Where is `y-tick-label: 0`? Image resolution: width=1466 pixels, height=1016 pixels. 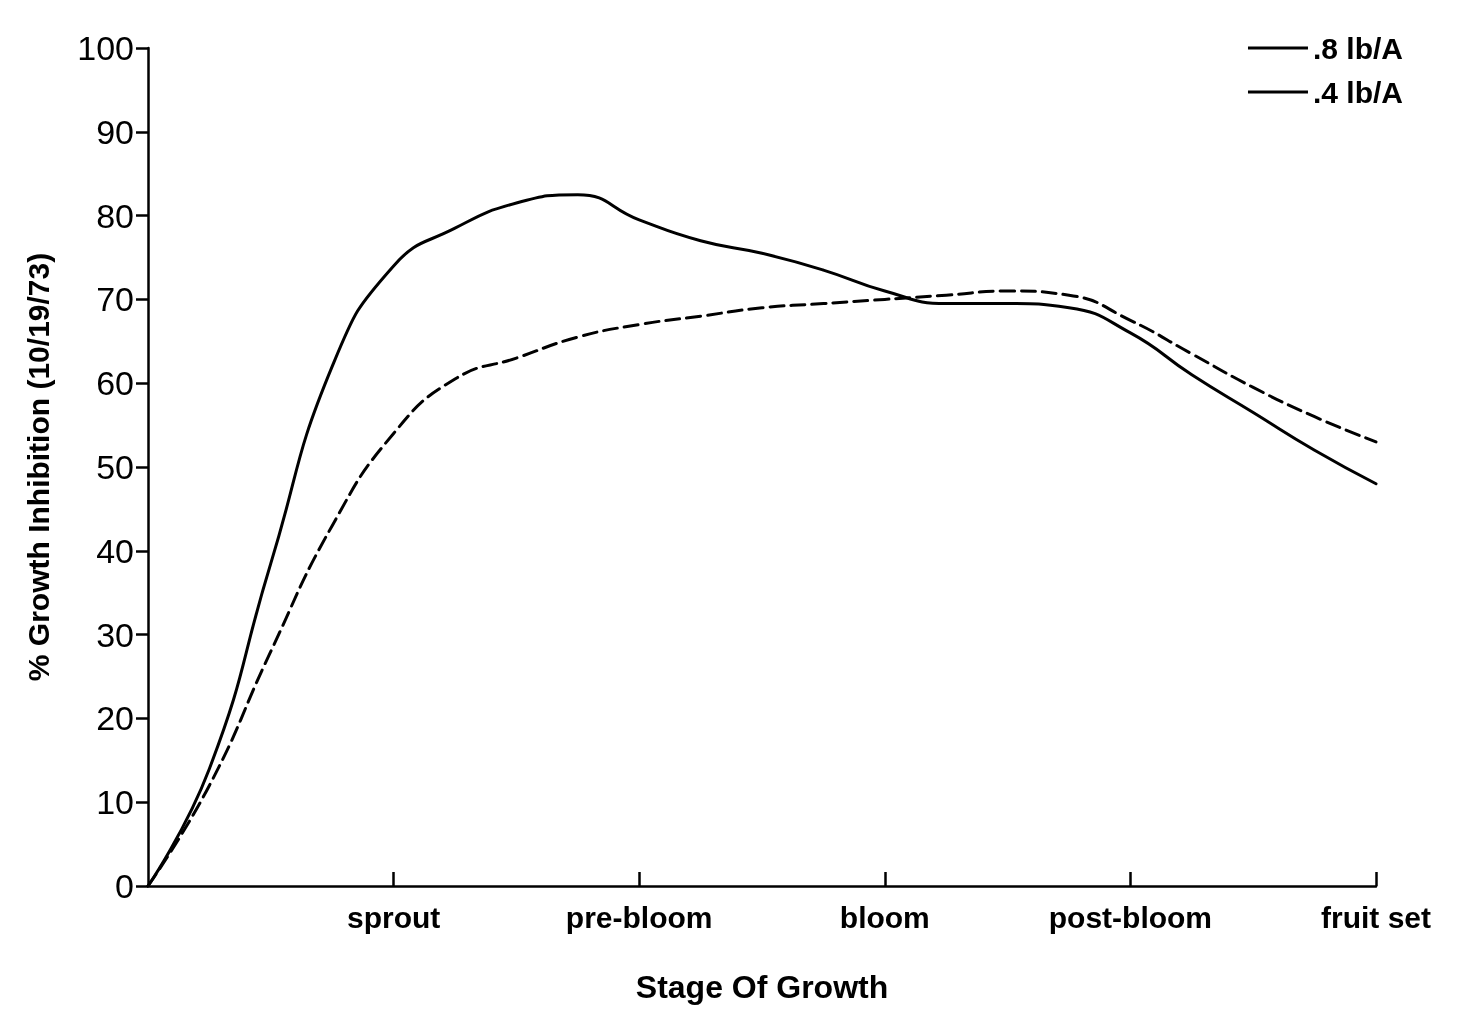 y-tick-label: 0 is located at coordinates (124, 886).